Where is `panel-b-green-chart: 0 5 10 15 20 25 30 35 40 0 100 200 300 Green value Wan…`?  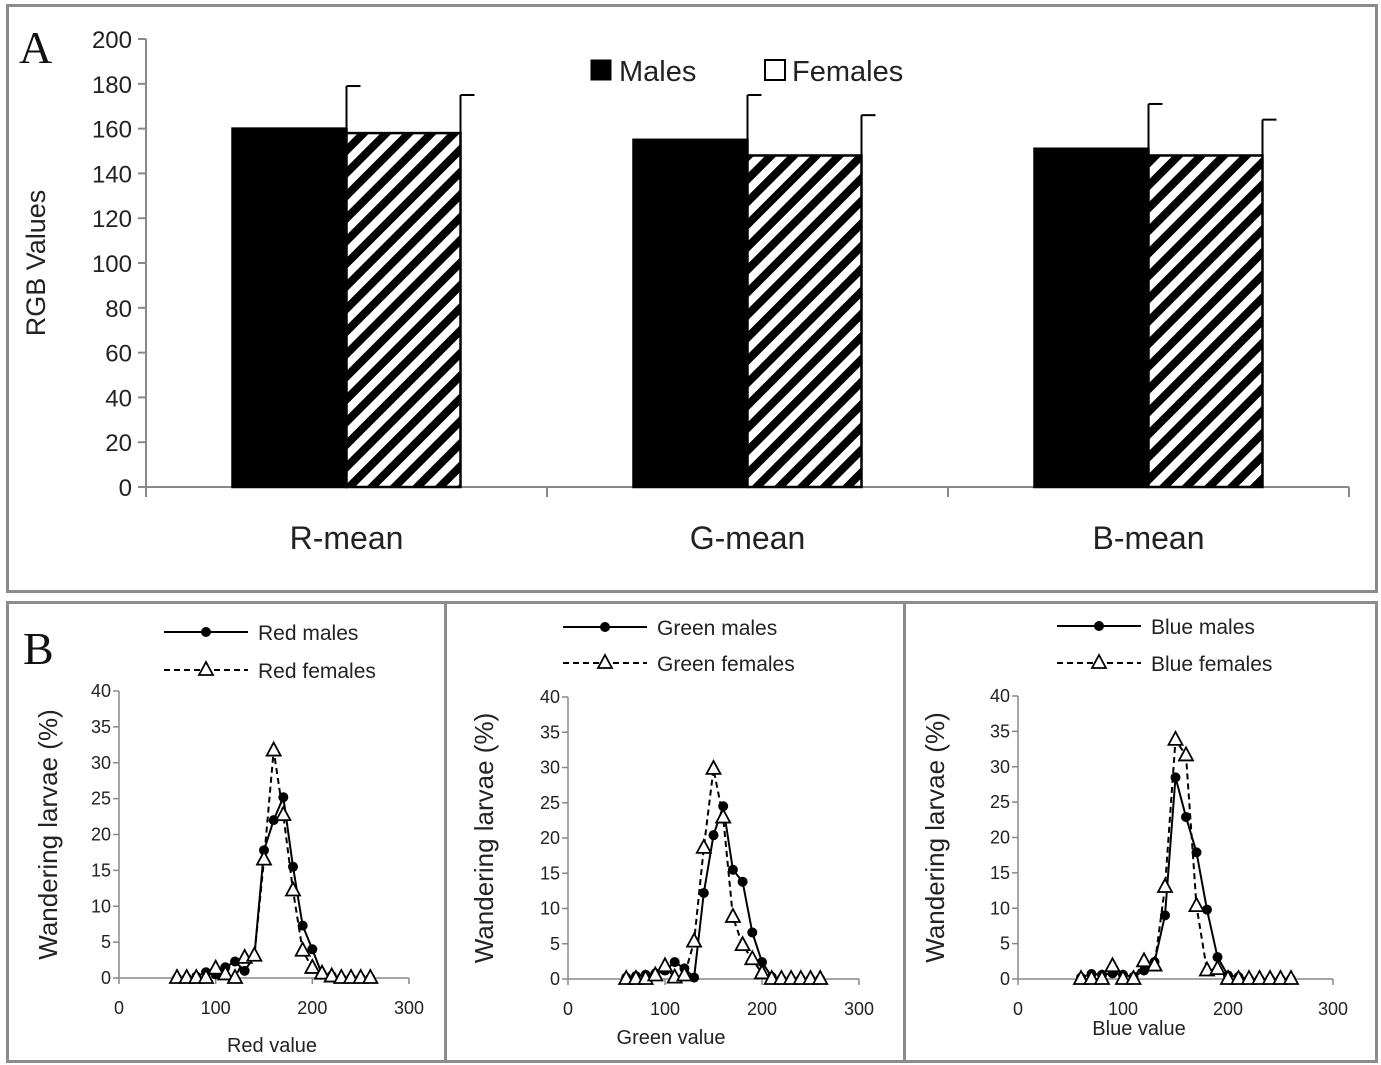 panel-b-green-chart: 0 5 10 15 20 25 30 35 40 0 100 200 300 Green value Wan… is located at coordinates (675, 832).